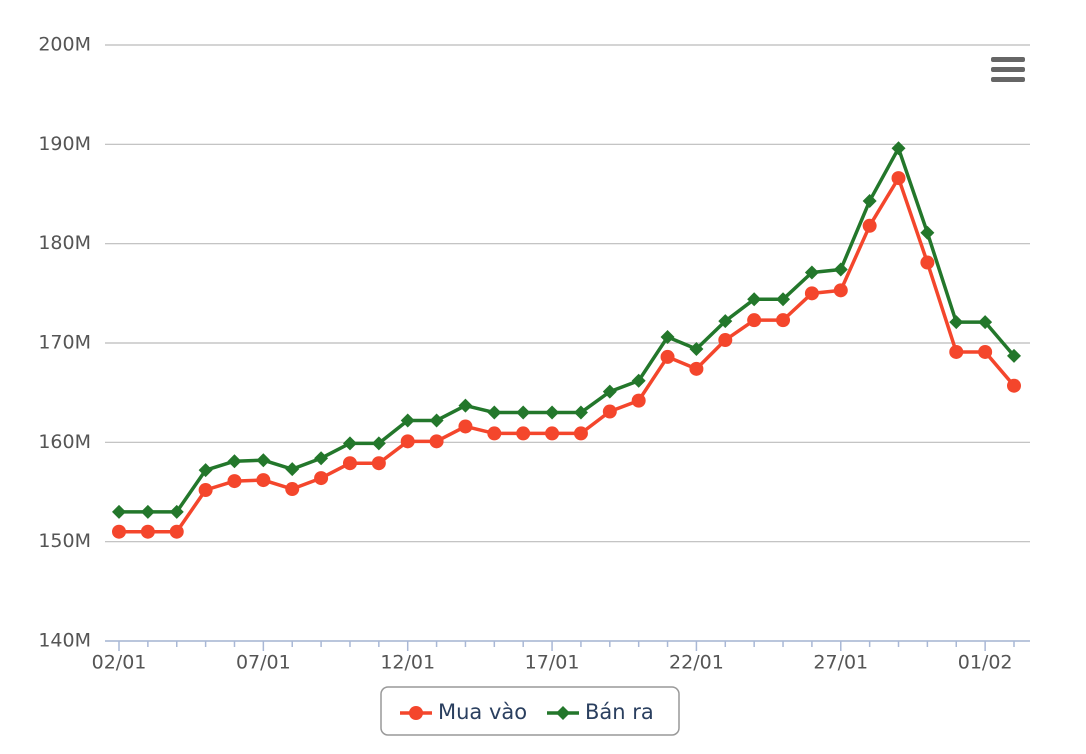  Describe the element at coordinates (64, 343) in the screenshot. I see `y-tick-label: 170M` at that location.